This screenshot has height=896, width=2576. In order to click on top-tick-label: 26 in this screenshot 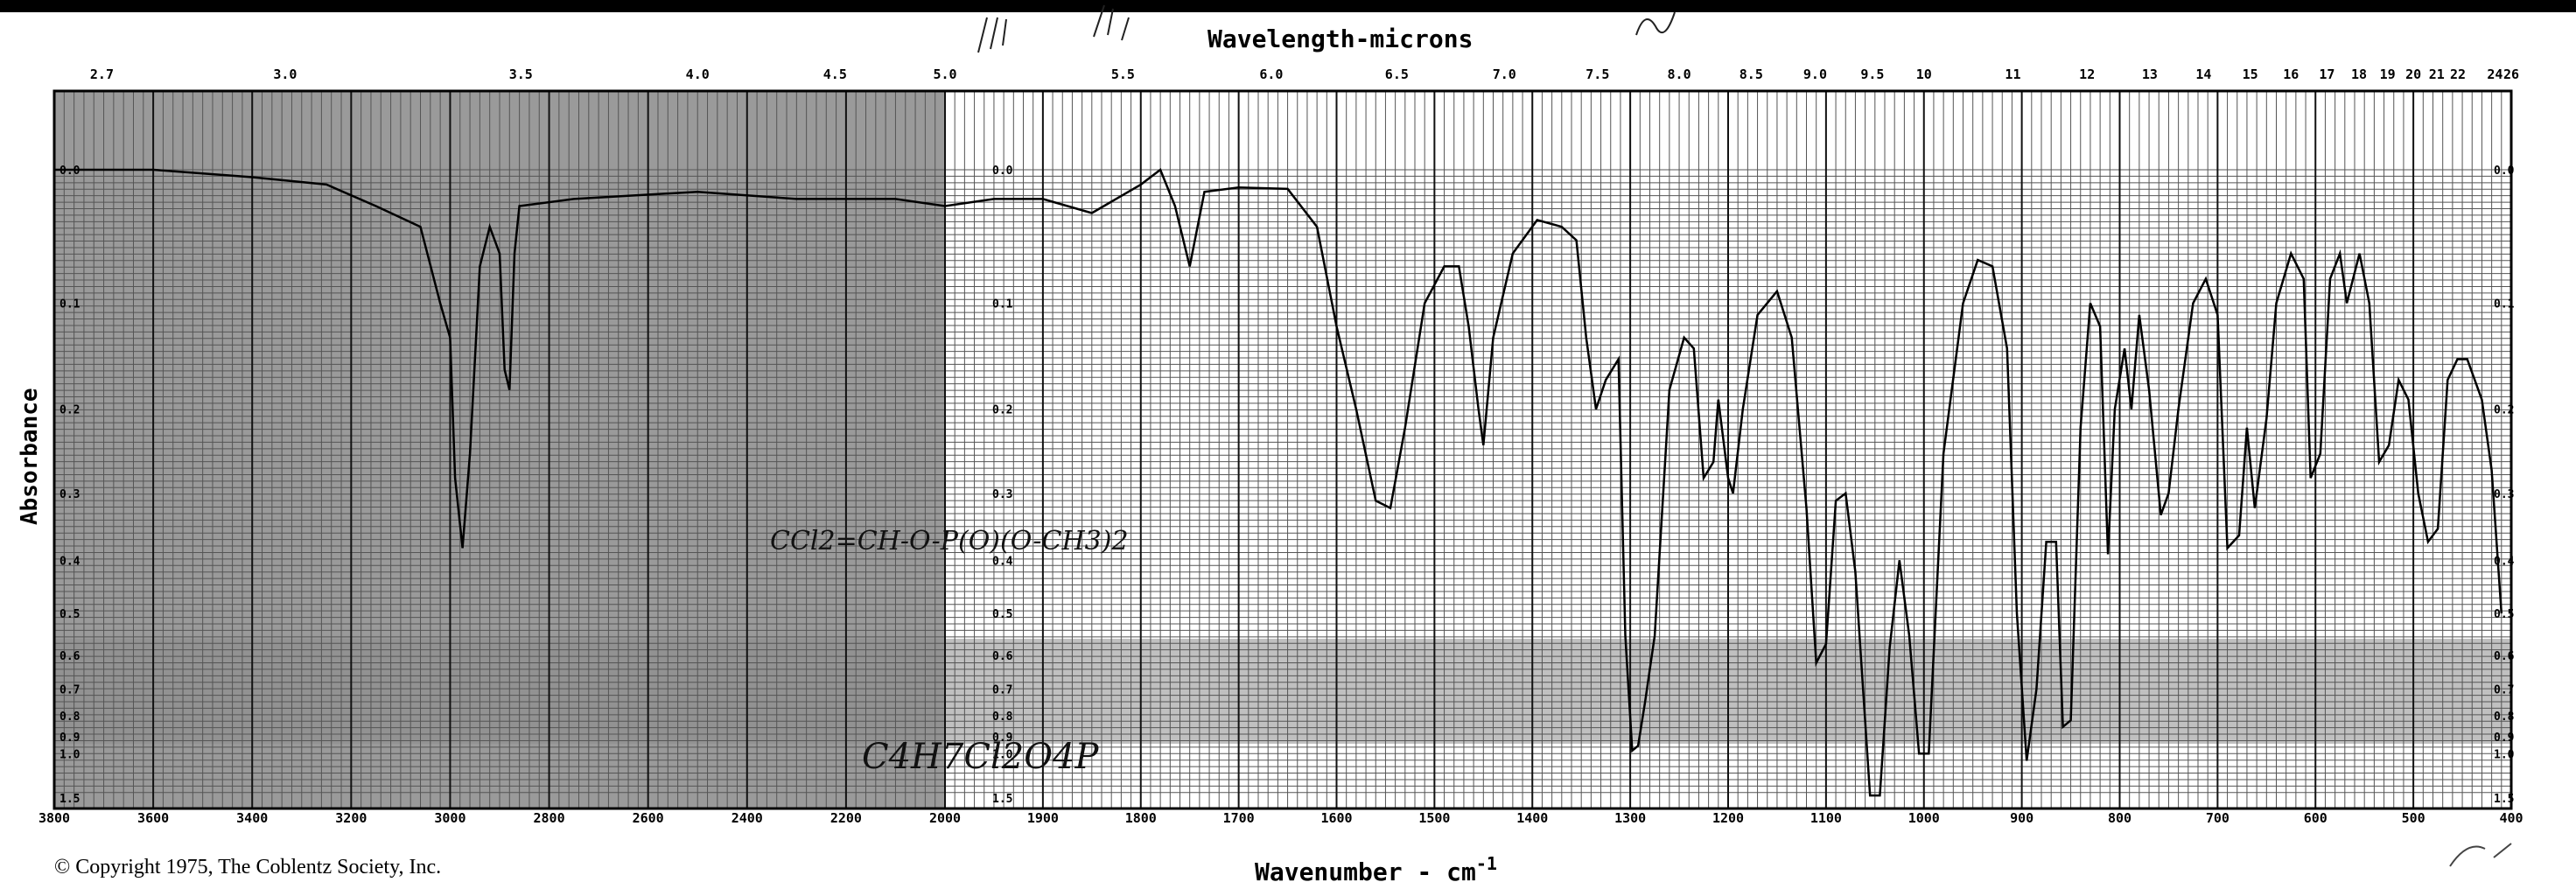, I will do `click(2511, 74)`.